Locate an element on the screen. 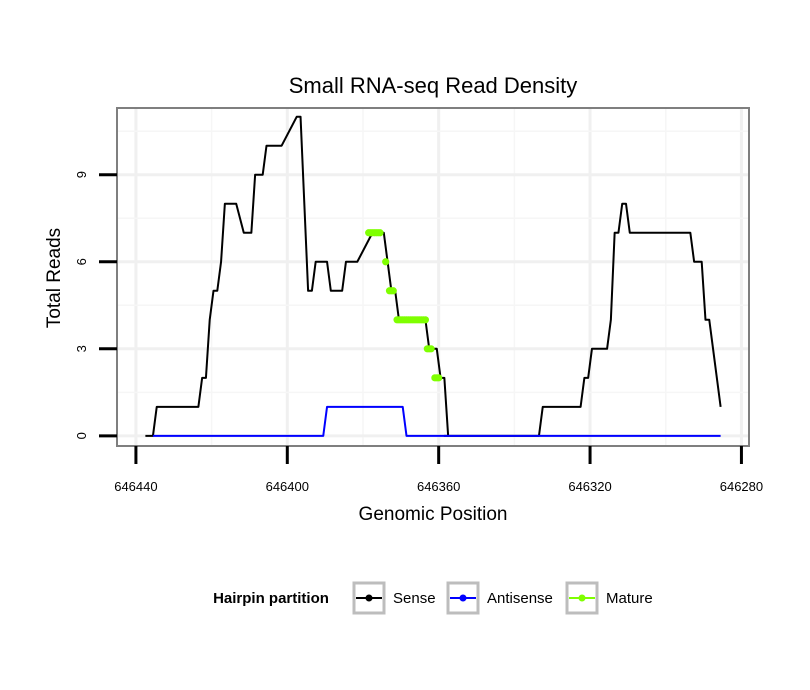 This screenshot has height=690, width=810. x-axis-label: Genomic Position is located at coordinates (433, 514).